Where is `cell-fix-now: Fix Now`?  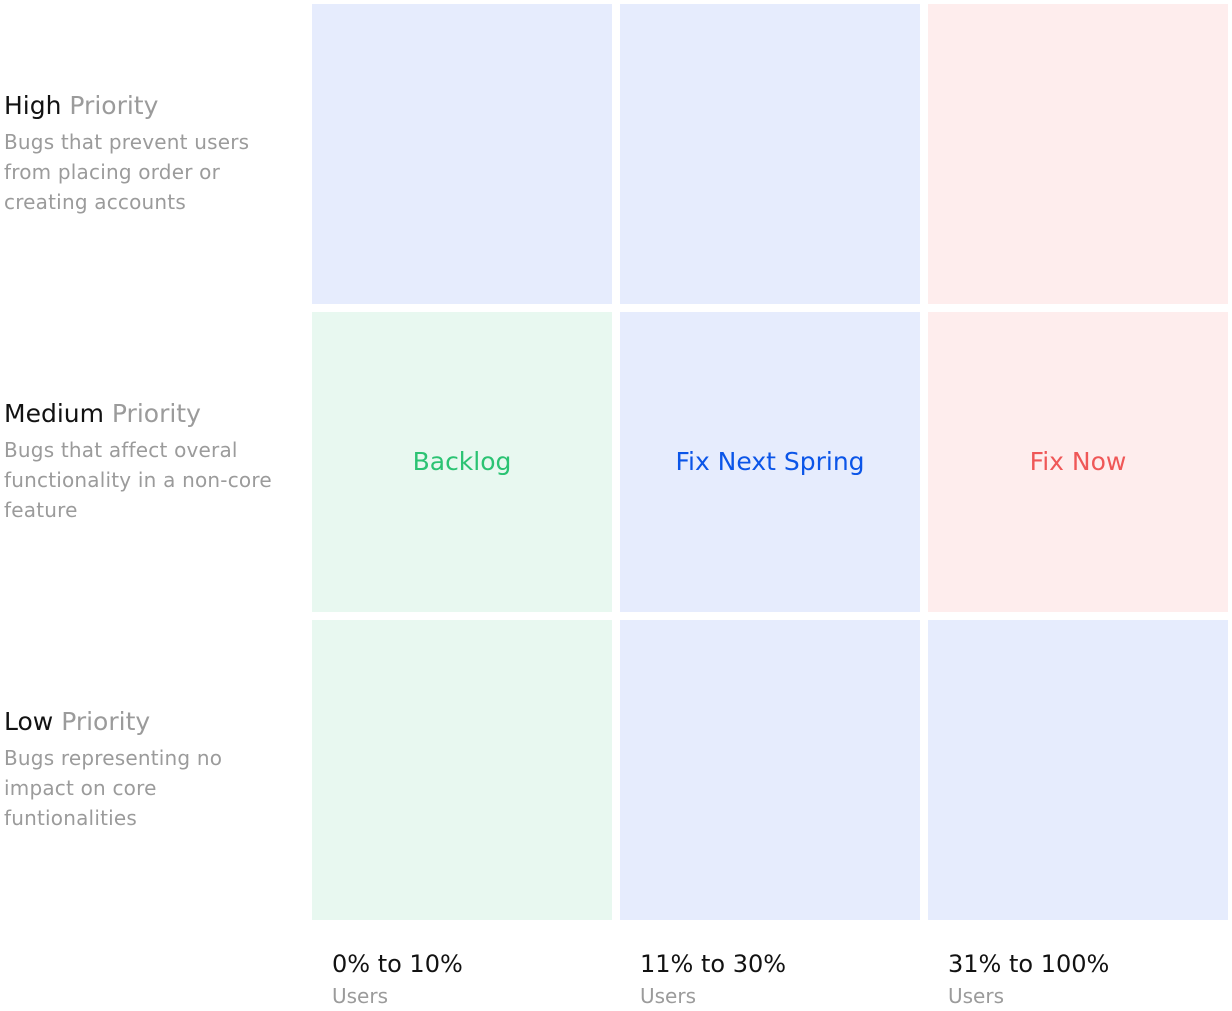 cell-fix-now: Fix Now is located at coordinates (1078, 462).